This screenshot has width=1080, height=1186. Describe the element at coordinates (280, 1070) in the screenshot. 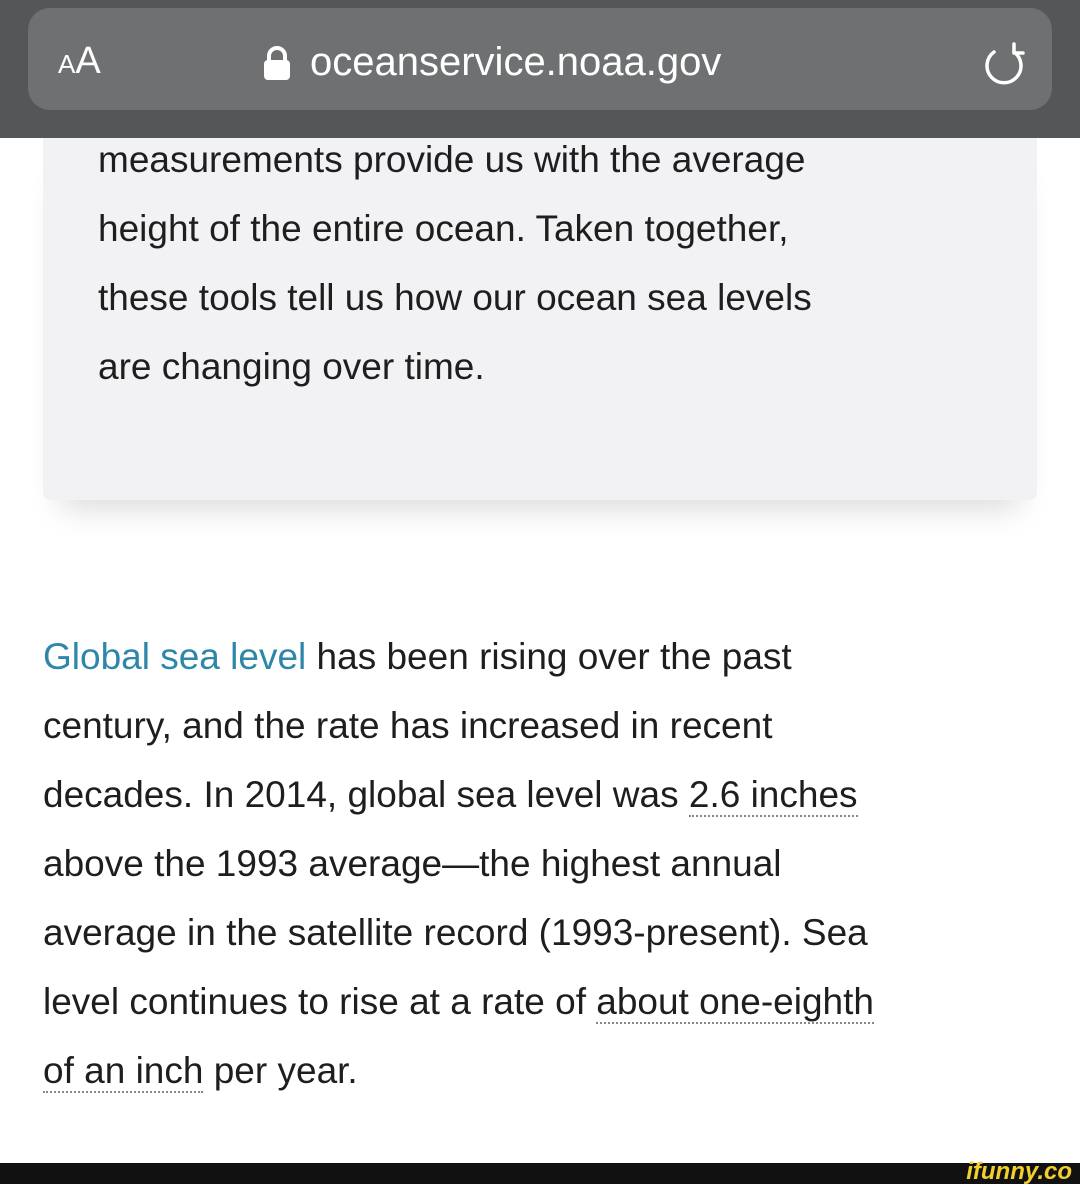

I see `text: per year.` at that location.